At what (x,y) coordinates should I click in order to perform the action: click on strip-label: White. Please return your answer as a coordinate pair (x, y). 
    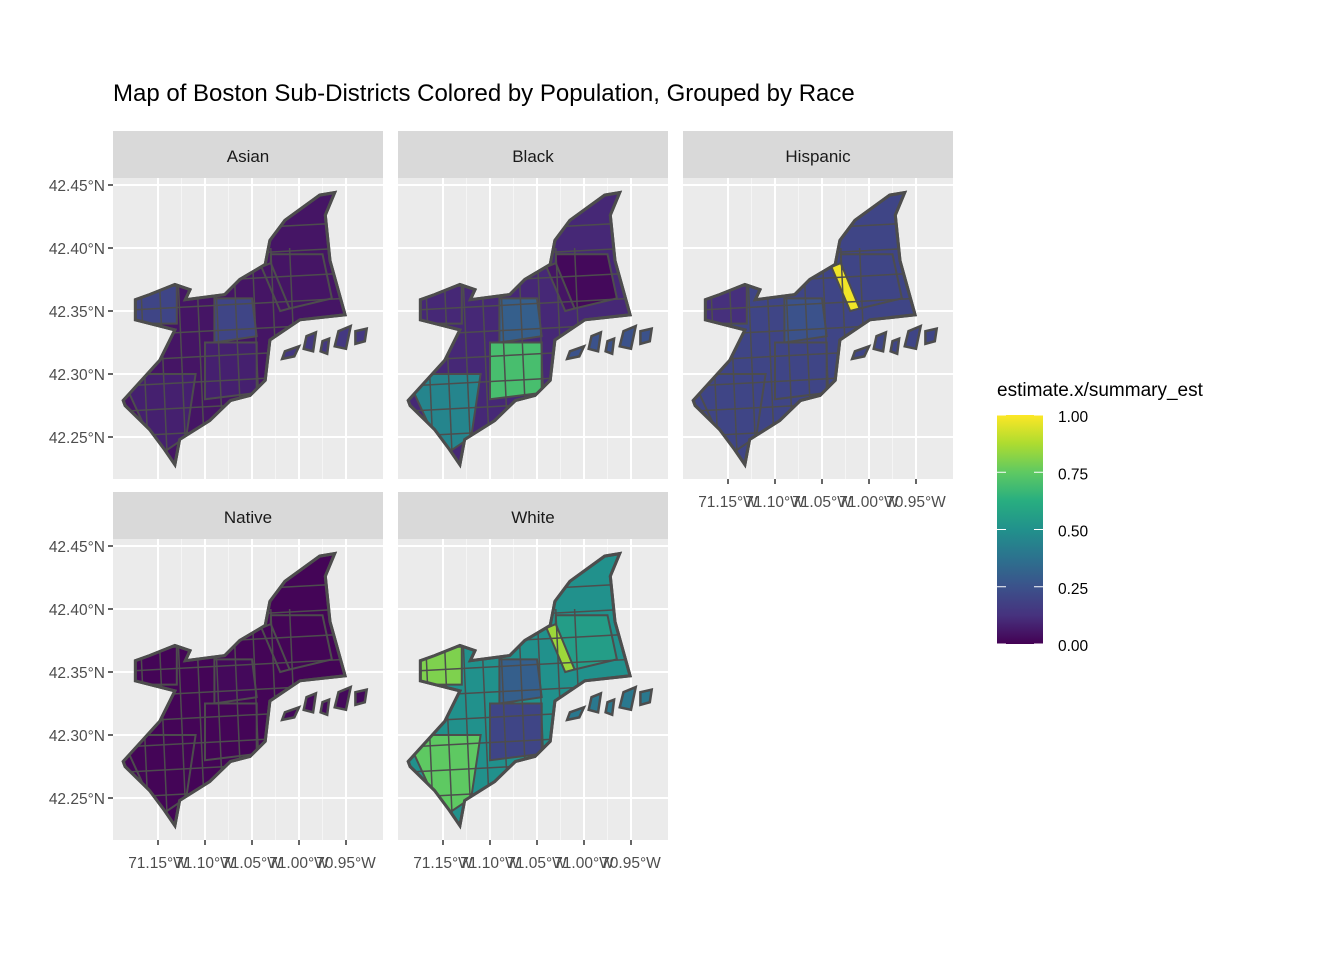
    Looking at the image, I should click on (532, 517).